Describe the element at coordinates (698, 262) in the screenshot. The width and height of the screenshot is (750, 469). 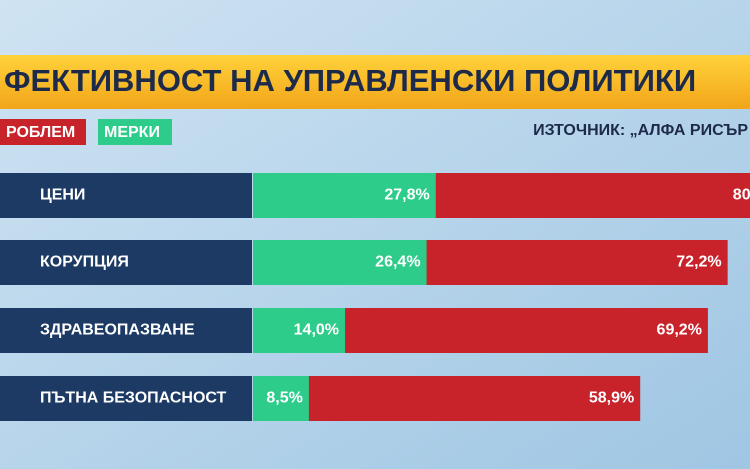
I see `value-label: 72,2%` at that location.